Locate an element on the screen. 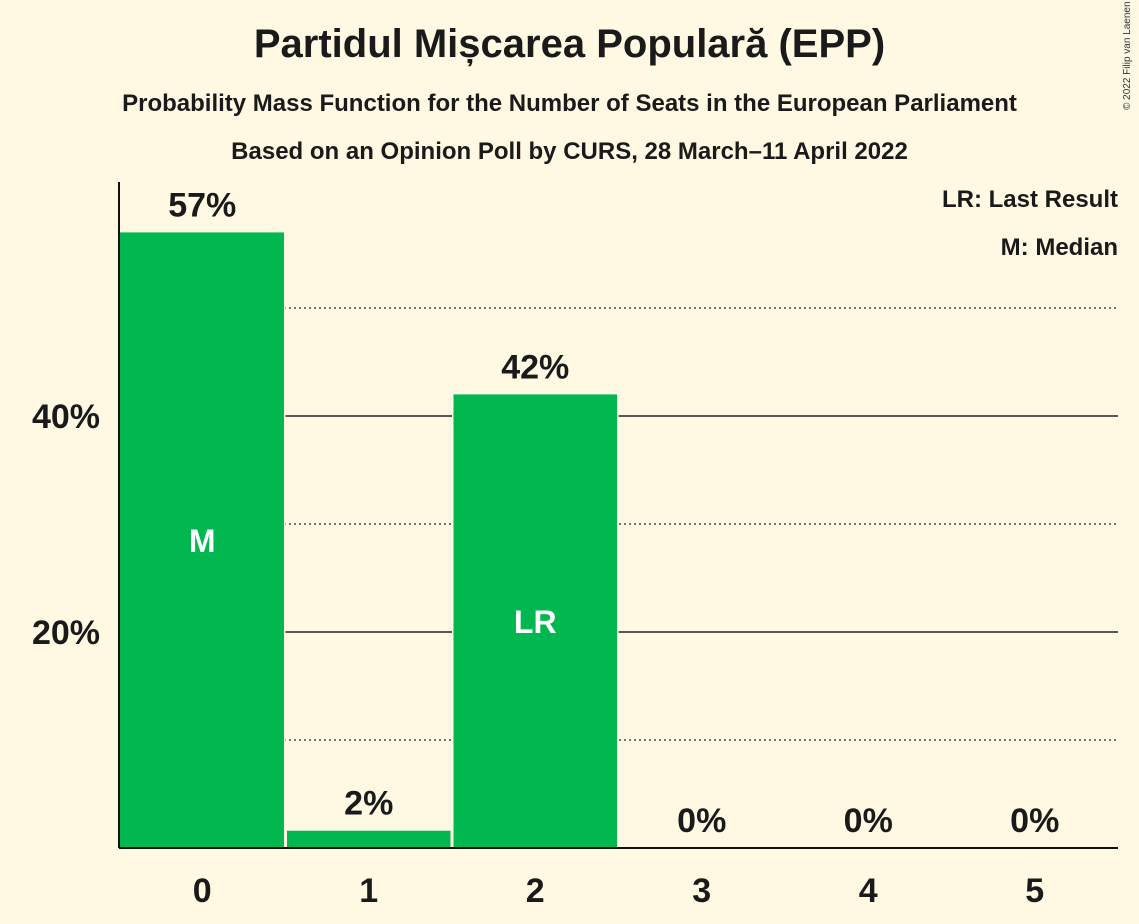 This screenshot has height=924, width=1139. x-tick-label: 4 is located at coordinates (868, 891).